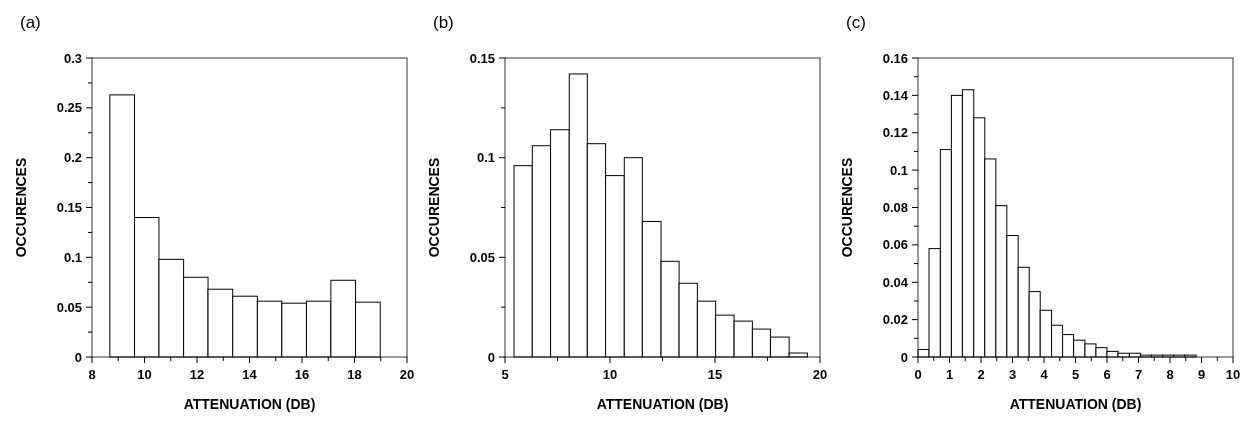 Image resolution: width=1258 pixels, height=427 pixels. Describe the element at coordinates (443, 22) in the screenshot. I see `chart-title: (b)` at that location.